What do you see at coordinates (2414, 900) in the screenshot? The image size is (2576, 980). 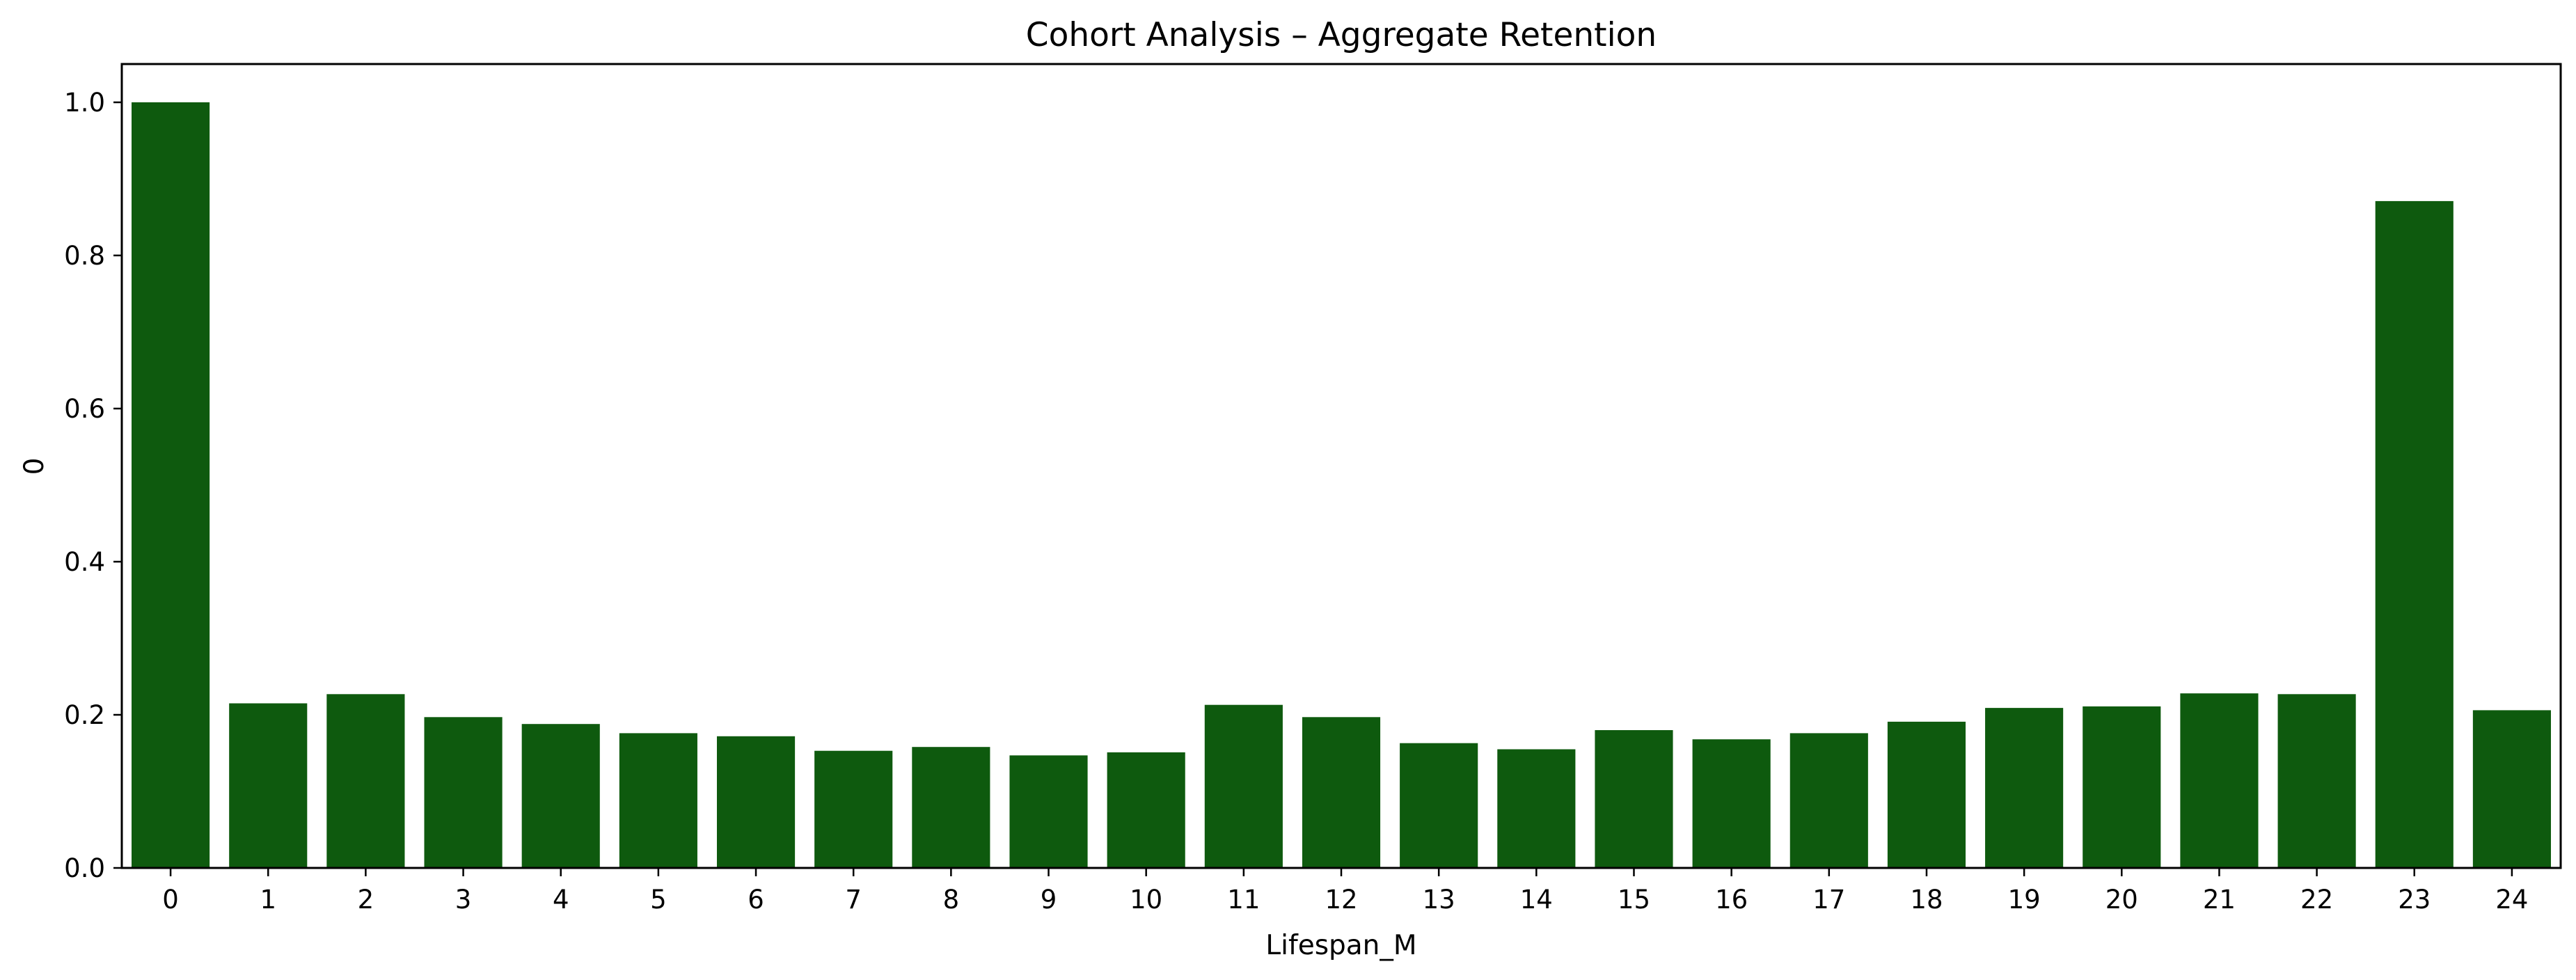 I see `x-tick-label-23: 23` at bounding box center [2414, 900].